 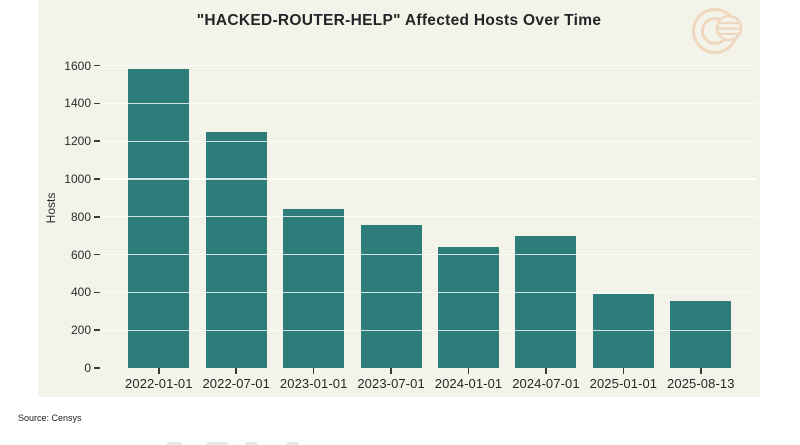 What do you see at coordinates (77, 179) in the screenshot?
I see `y-tick-label: 1000` at bounding box center [77, 179].